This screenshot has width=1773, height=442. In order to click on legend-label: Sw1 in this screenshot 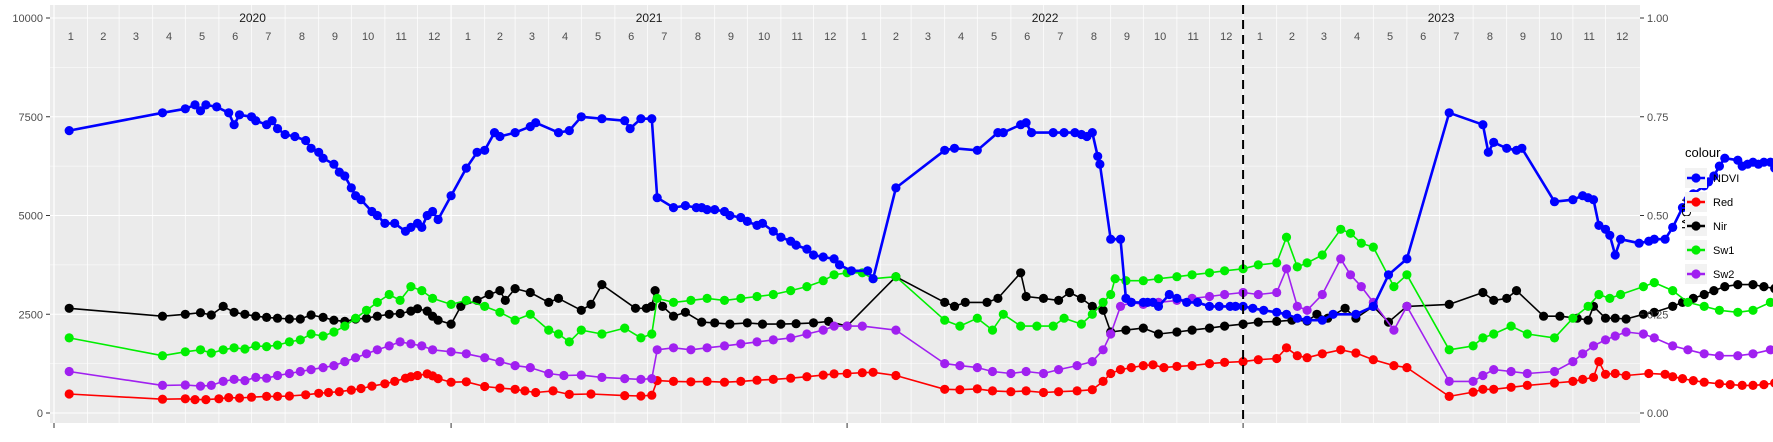, I will do `click(1723, 251)`.